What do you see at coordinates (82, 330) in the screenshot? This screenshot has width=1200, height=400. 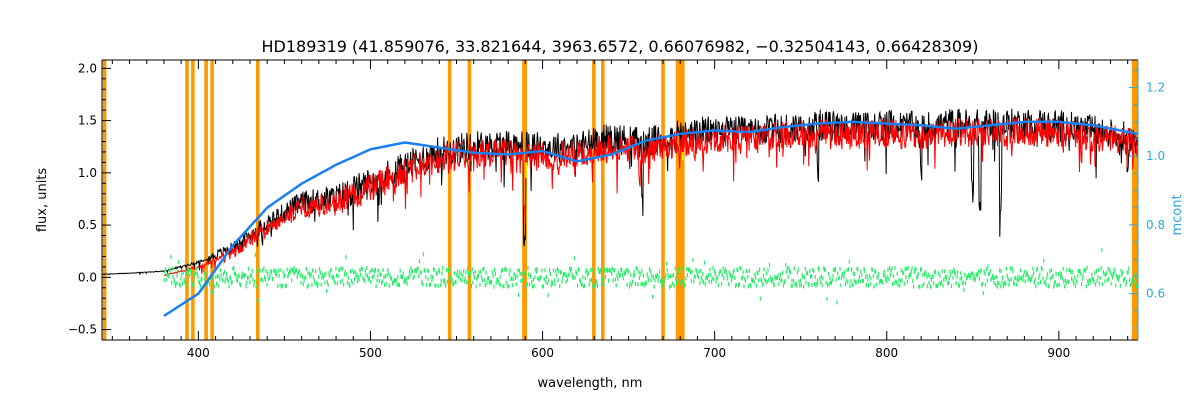 I see `y-tick-label: −0.5` at bounding box center [82, 330].